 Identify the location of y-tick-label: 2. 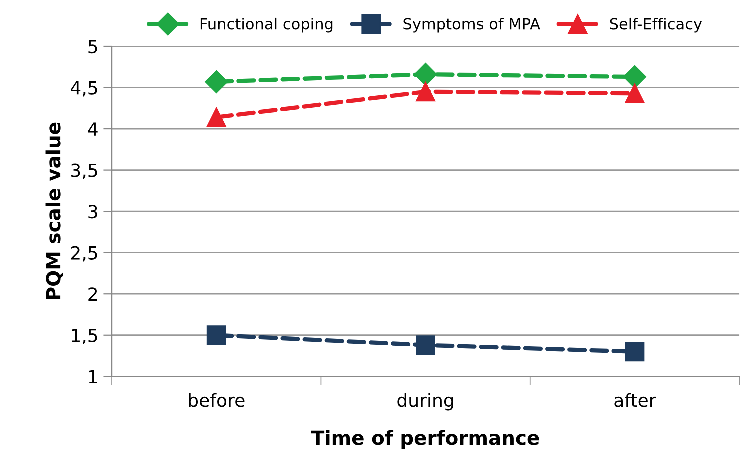
(93, 294).